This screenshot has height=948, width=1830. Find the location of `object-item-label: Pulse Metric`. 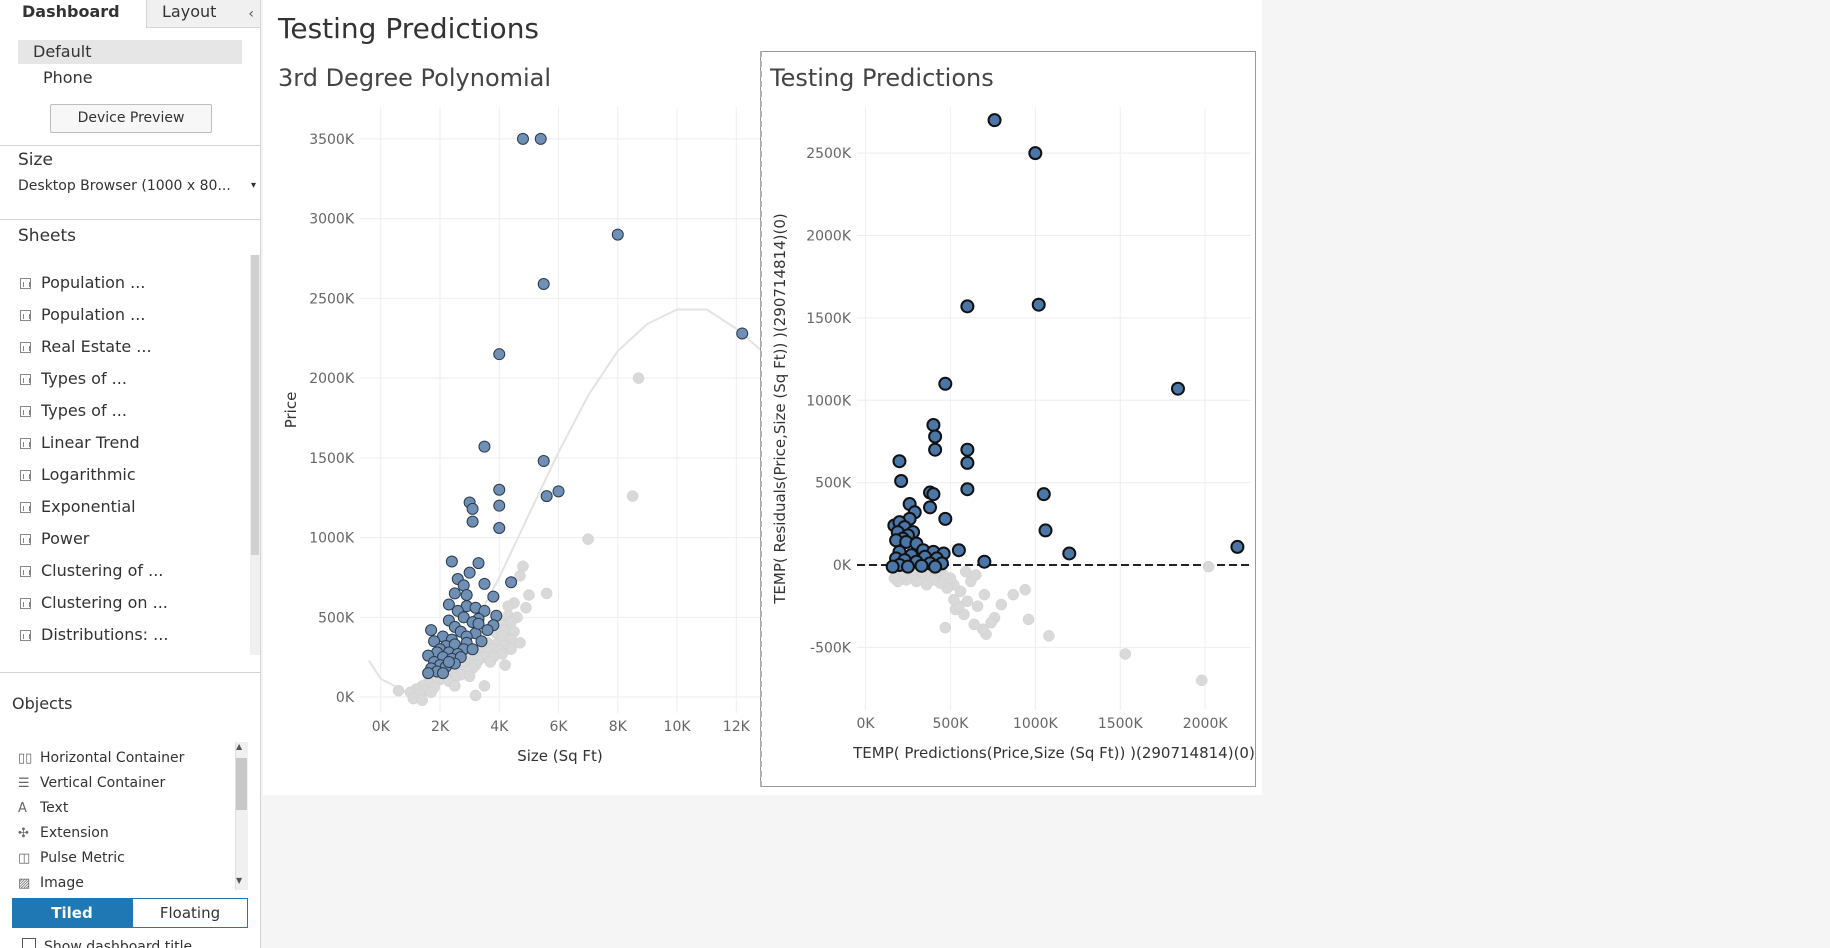

object-item-label: Pulse Metric is located at coordinates (82, 858).